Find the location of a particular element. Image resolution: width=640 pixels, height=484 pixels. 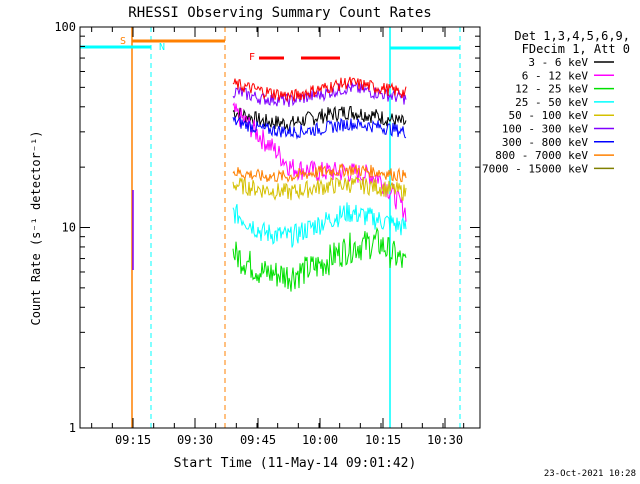

x-tick-label: 09:45 is located at coordinates (258, 440).